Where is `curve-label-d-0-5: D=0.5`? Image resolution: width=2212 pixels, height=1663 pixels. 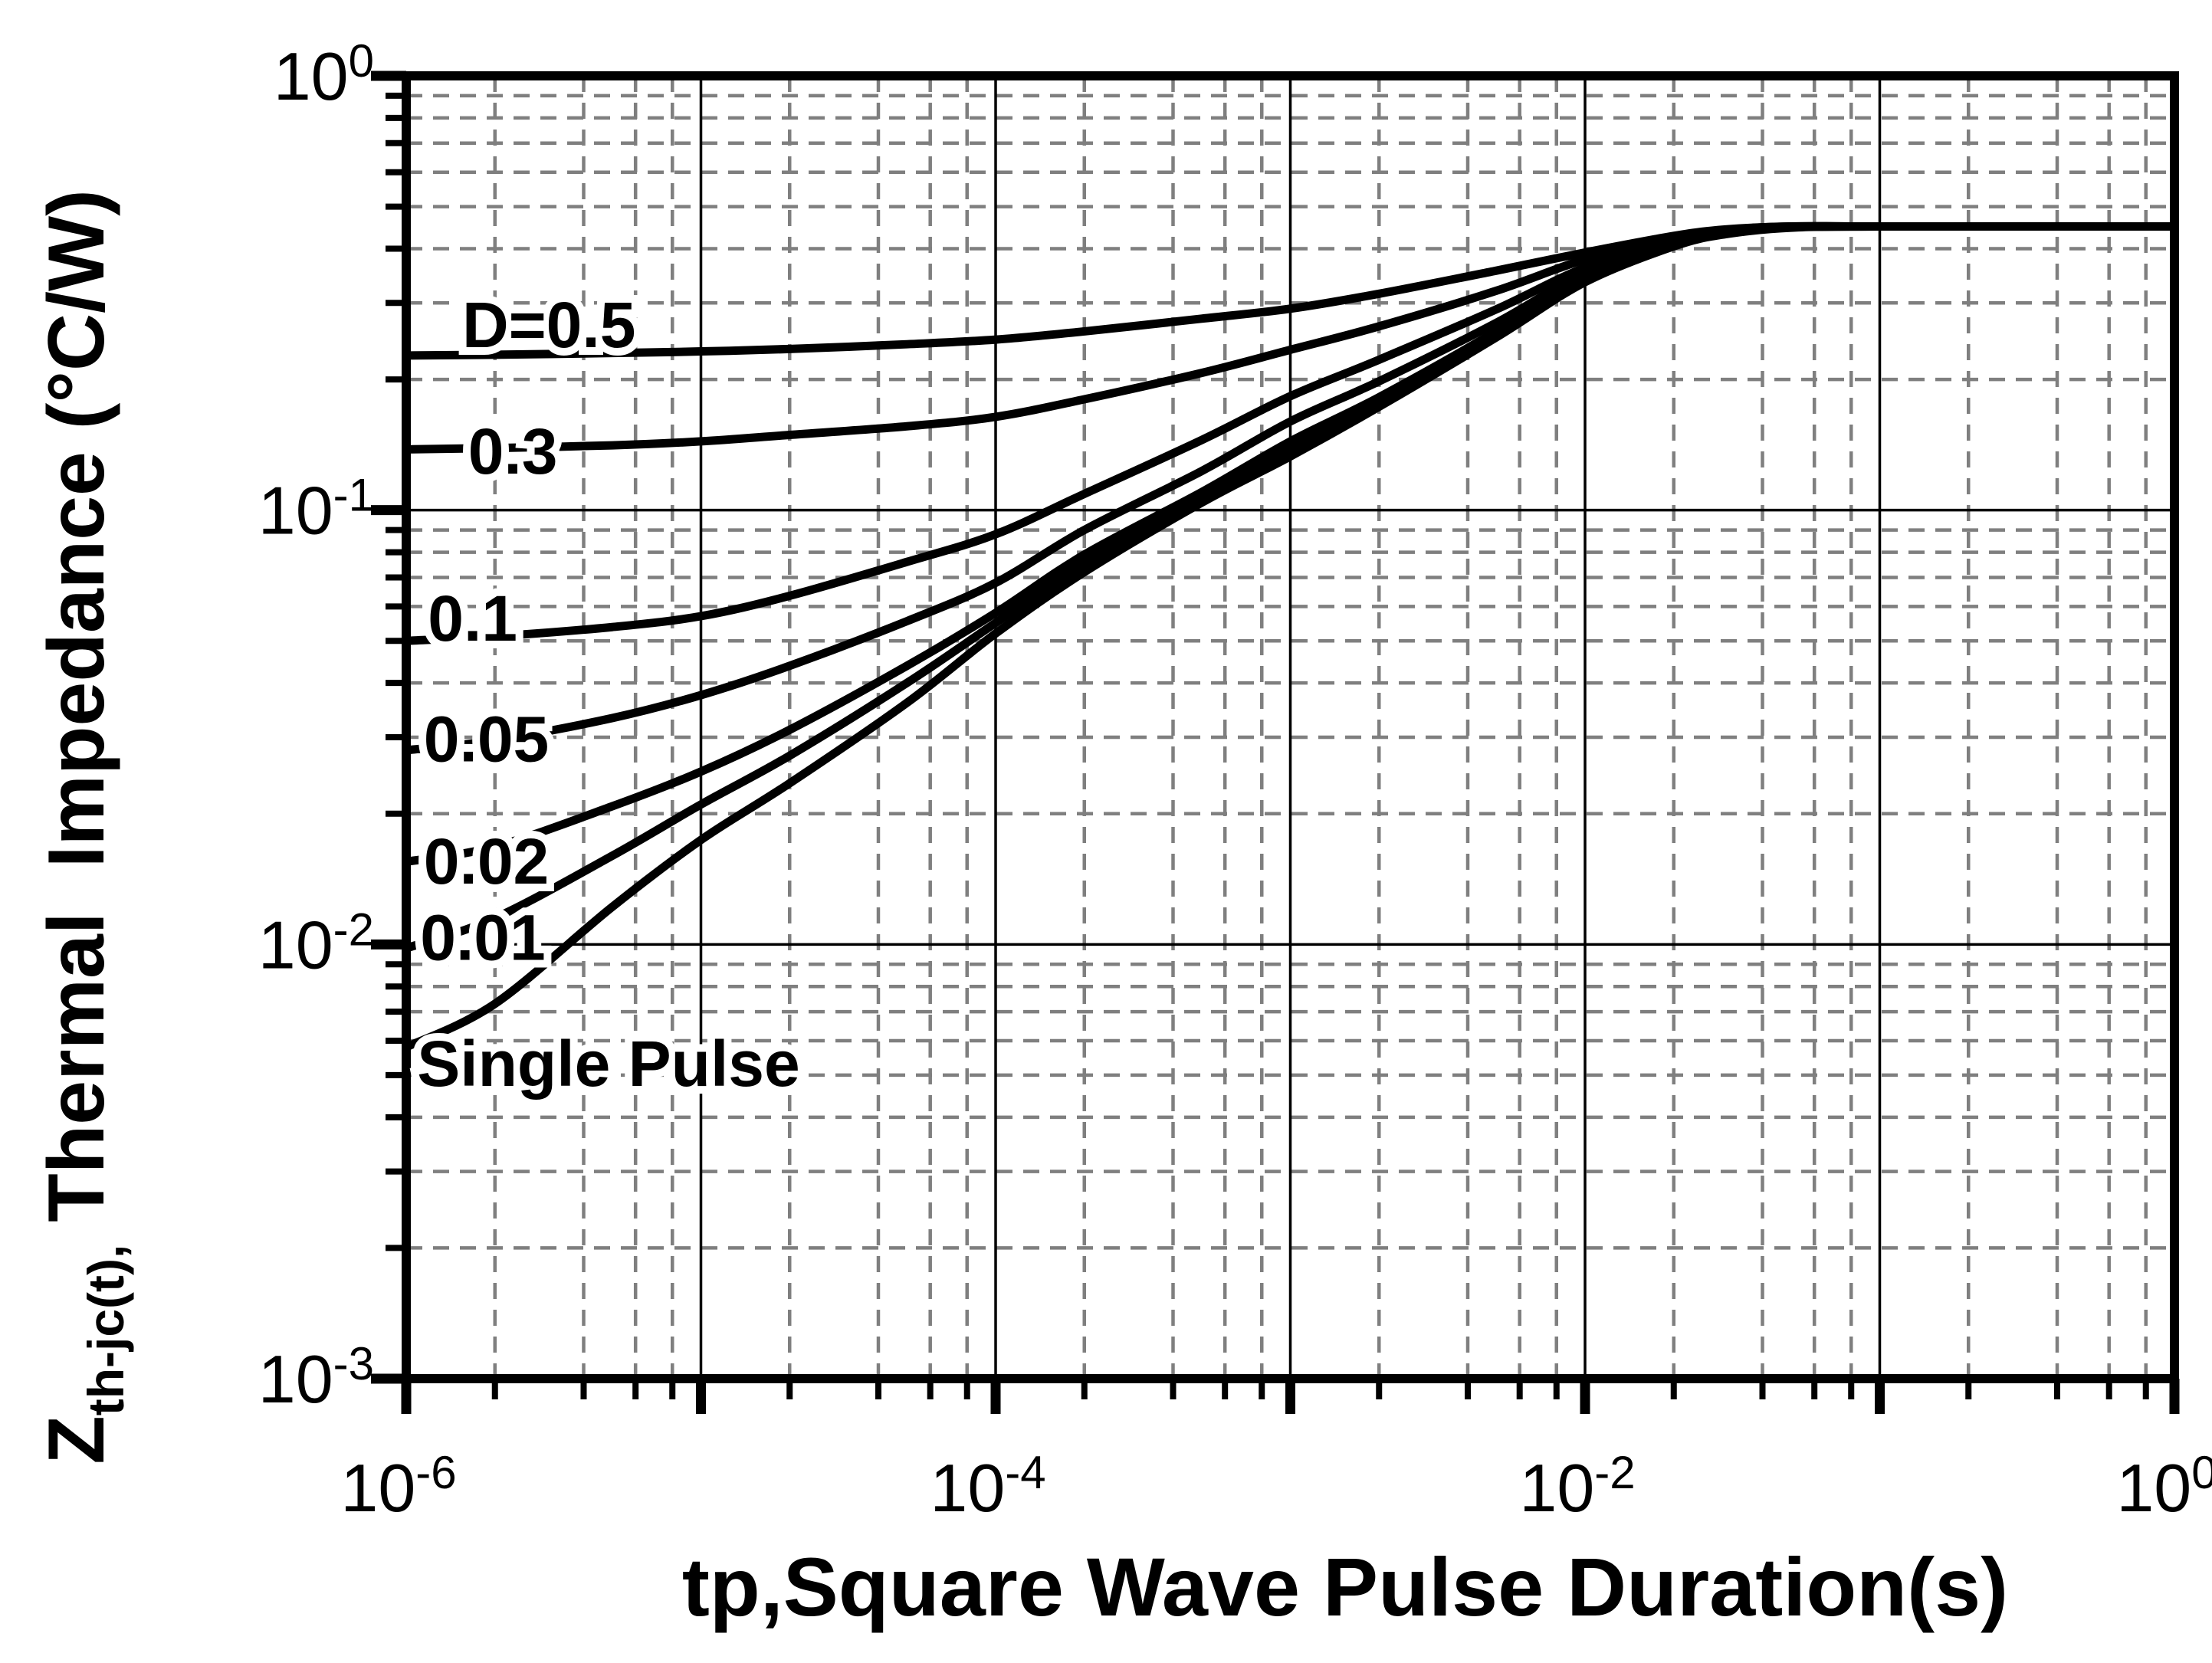 curve-label-d-0-5: D=0.5 is located at coordinates (549, 325).